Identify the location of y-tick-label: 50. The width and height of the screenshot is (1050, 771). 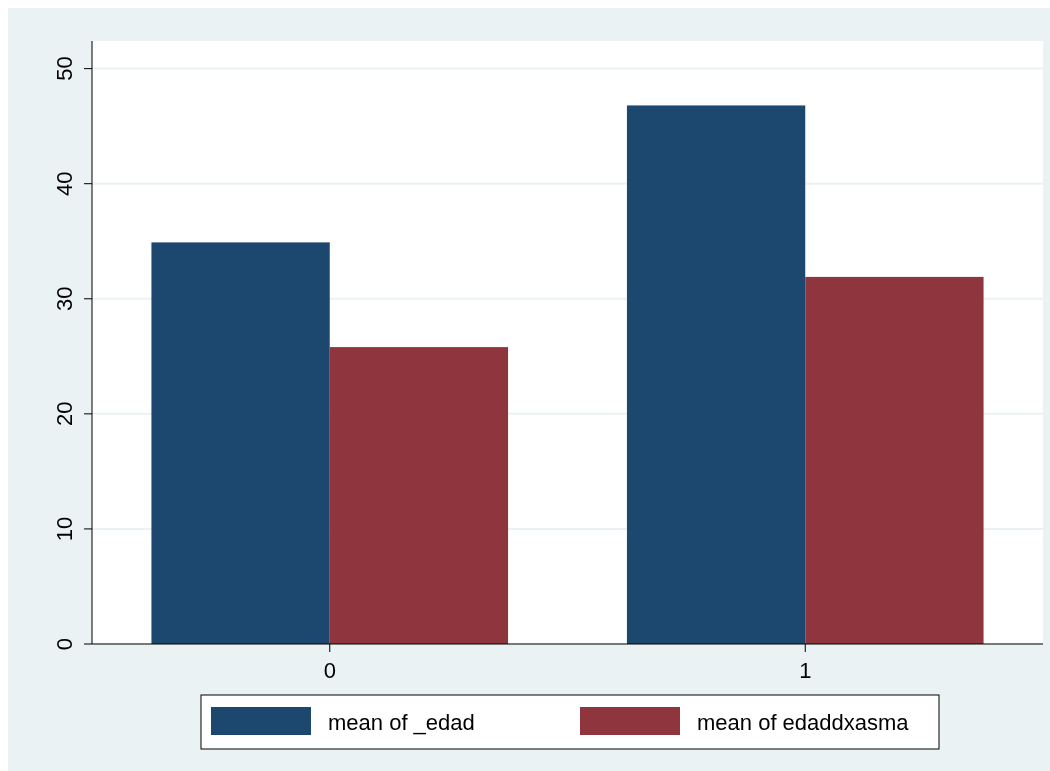
(64, 68).